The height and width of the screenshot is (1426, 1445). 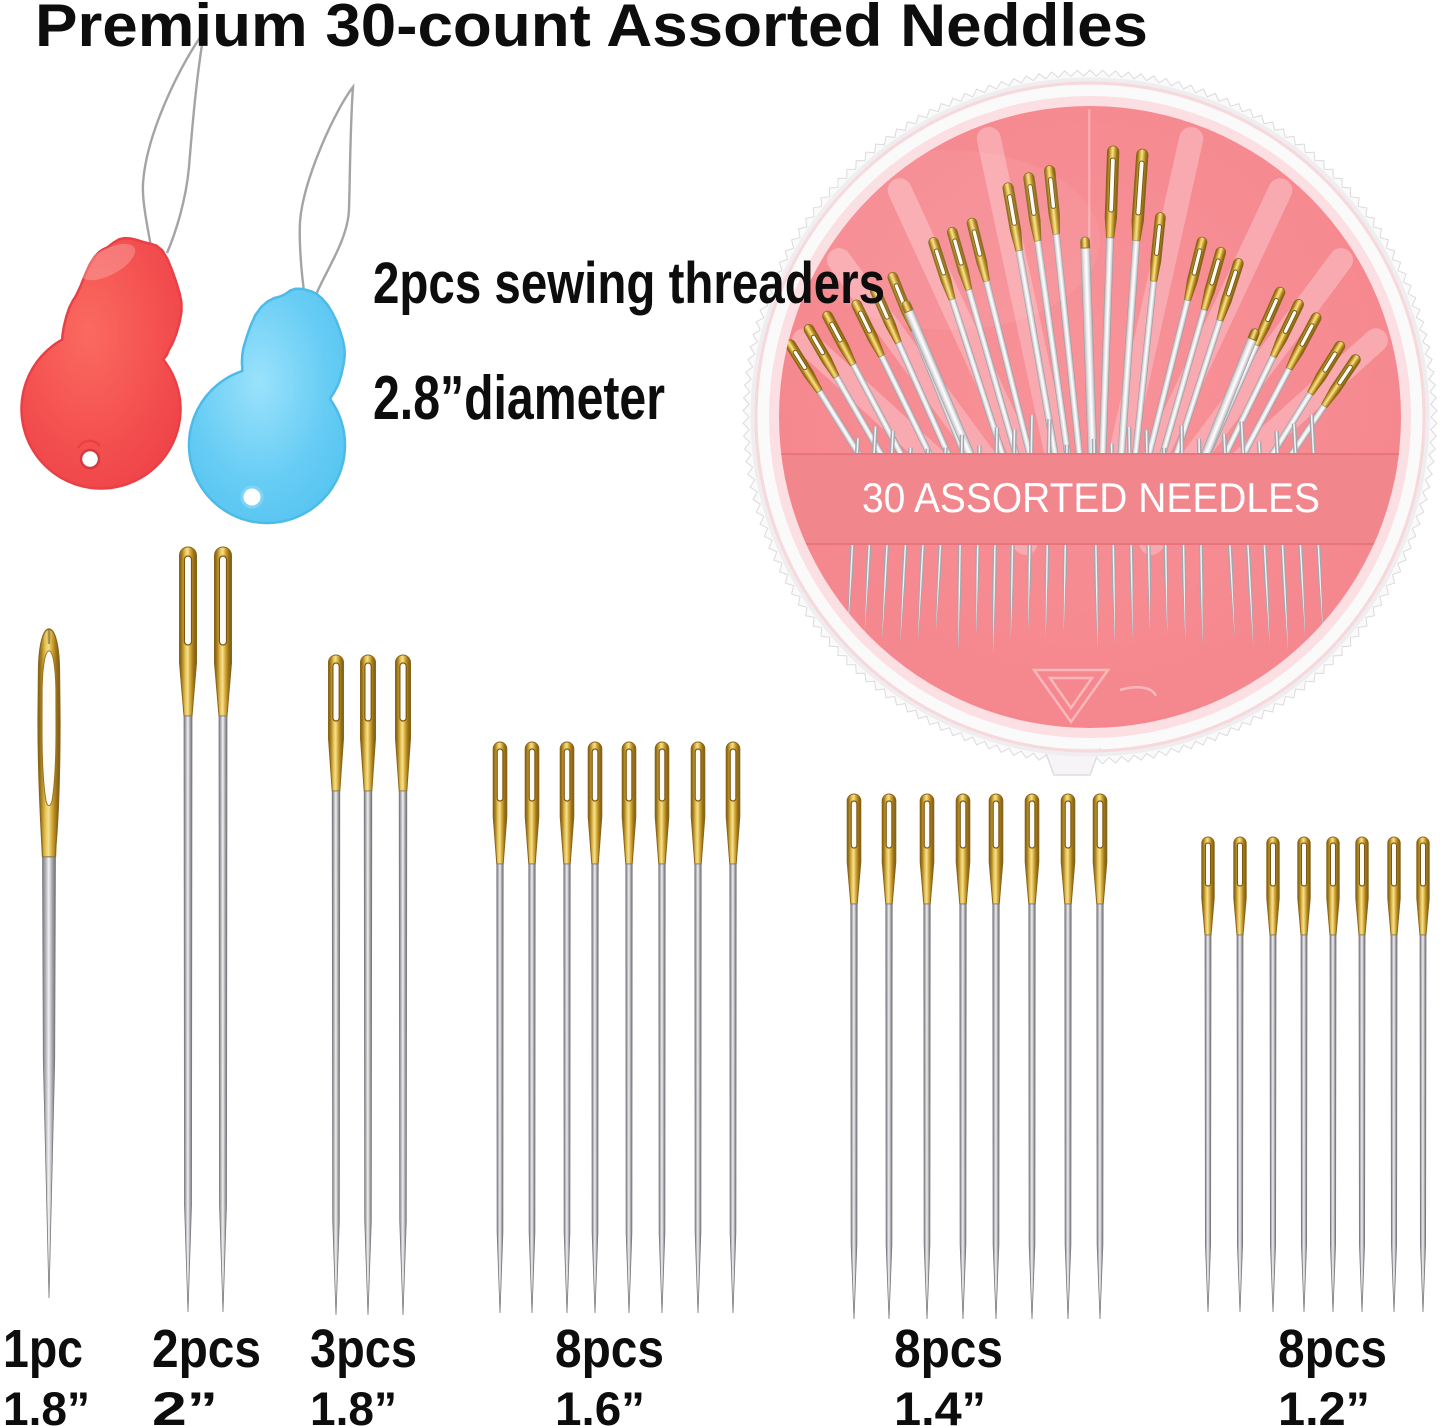 I want to click on svg-text: 1pc, so click(x=43, y=1349).